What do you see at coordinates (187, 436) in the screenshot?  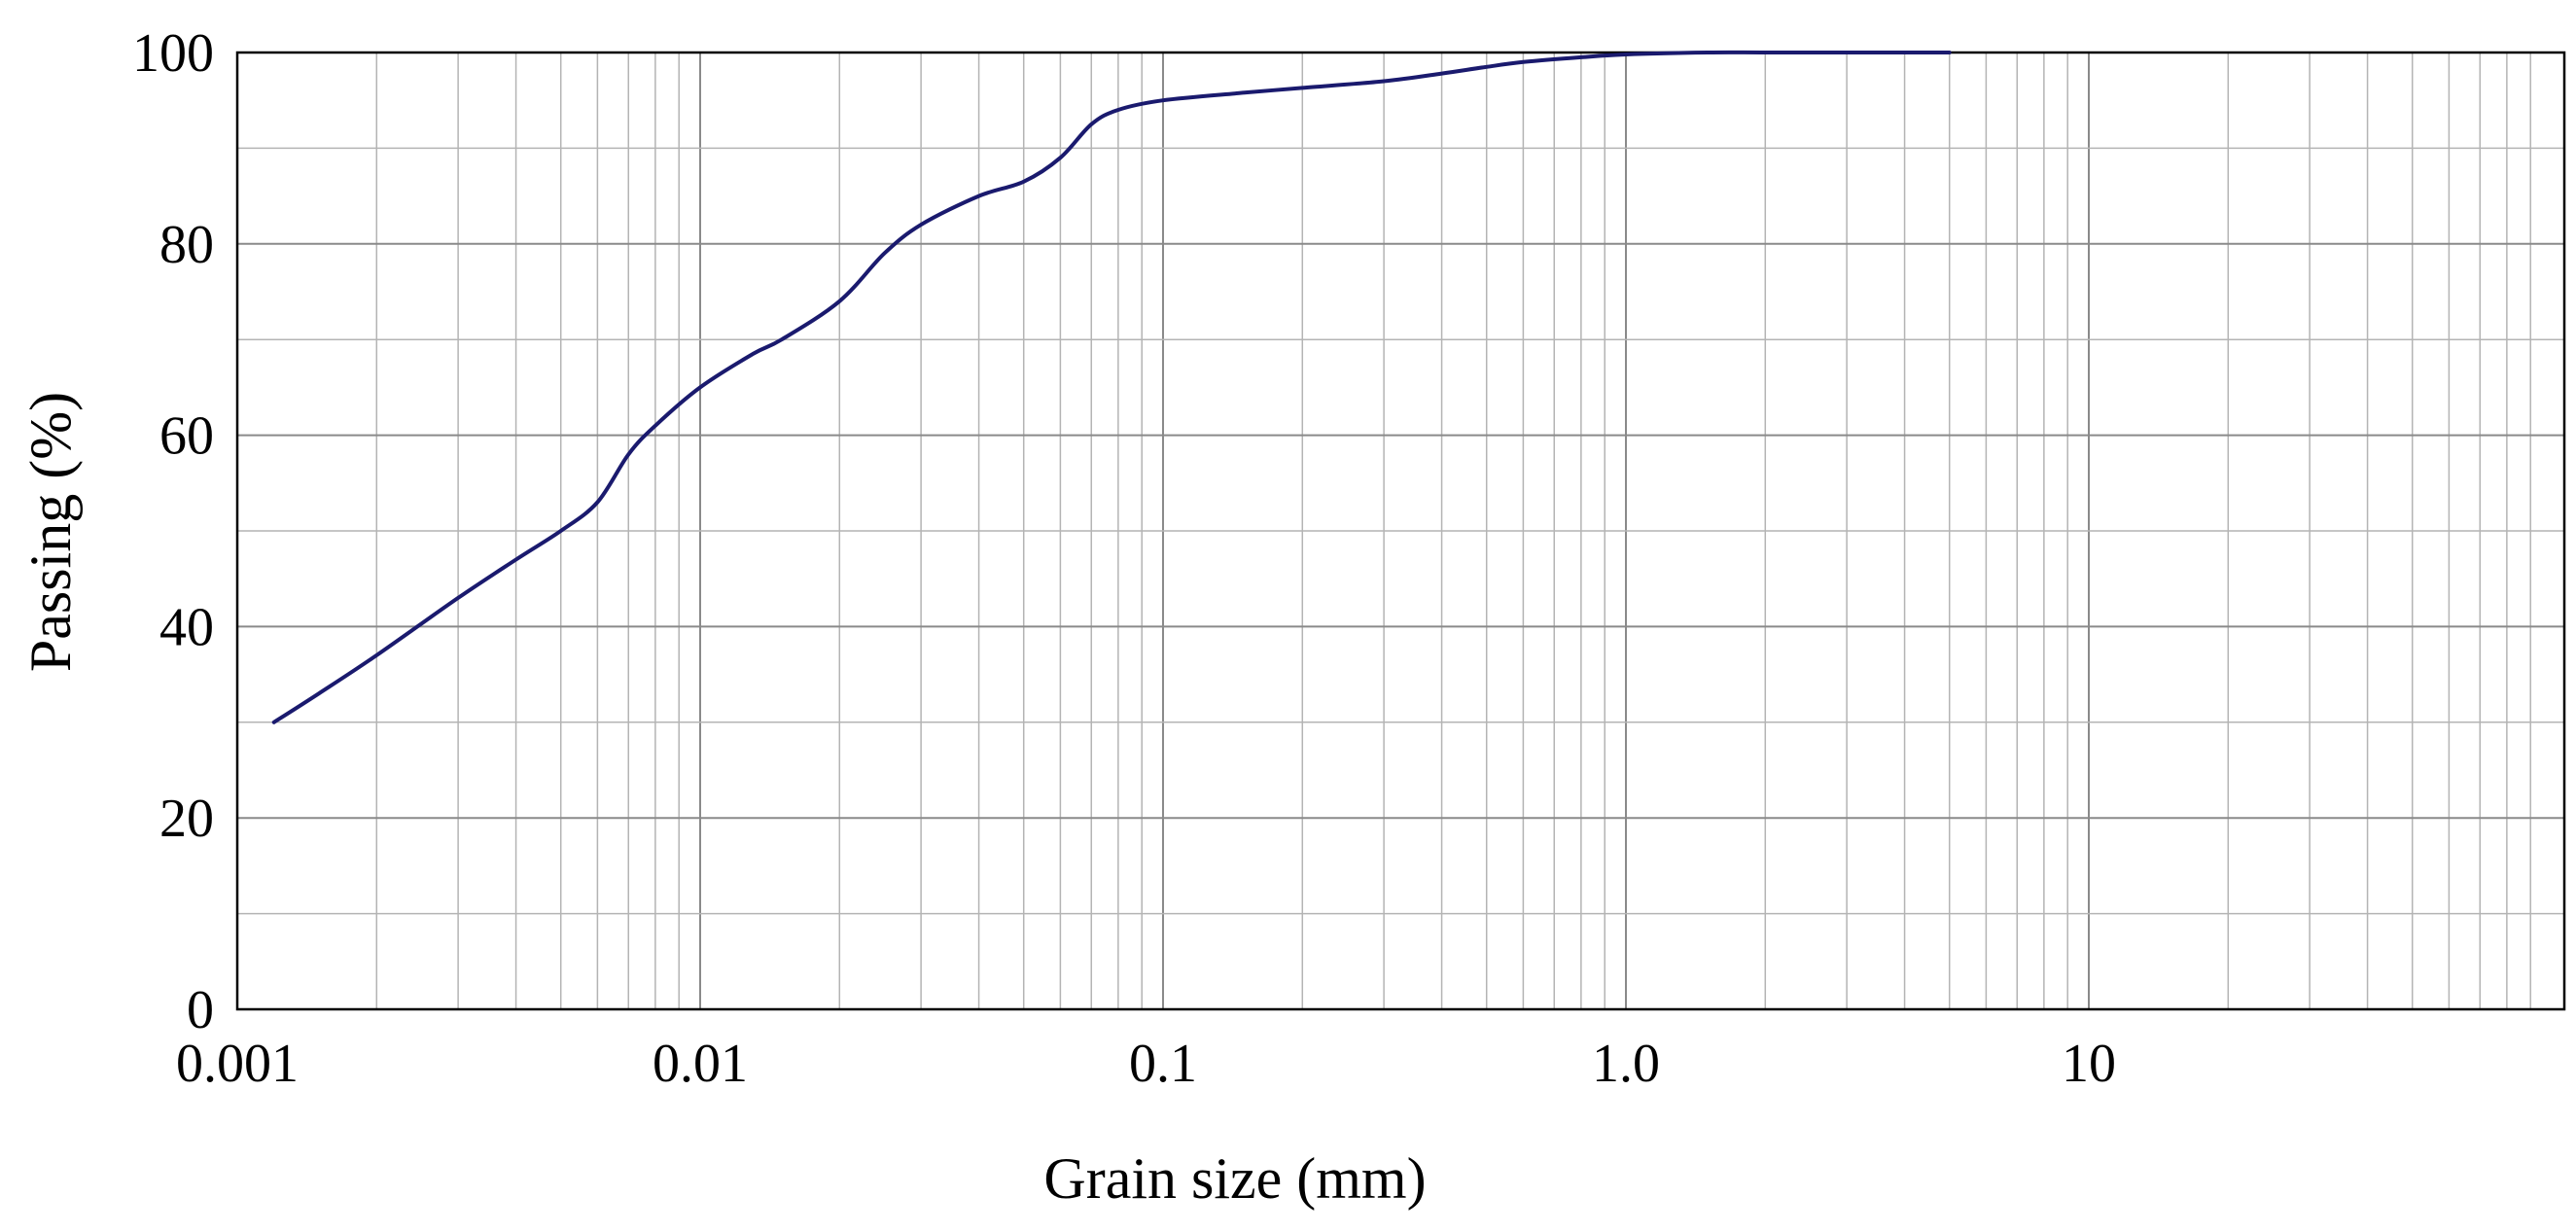 I see `y-tick-label: 60` at bounding box center [187, 436].